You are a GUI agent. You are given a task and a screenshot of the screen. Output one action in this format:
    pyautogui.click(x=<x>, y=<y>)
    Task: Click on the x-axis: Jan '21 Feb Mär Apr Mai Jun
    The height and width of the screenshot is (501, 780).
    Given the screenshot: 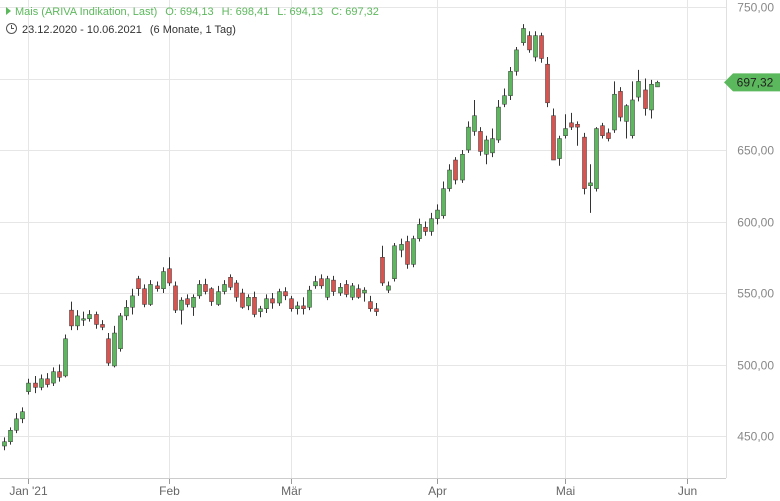 What is the action you would take?
    pyautogui.click(x=363, y=488)
    